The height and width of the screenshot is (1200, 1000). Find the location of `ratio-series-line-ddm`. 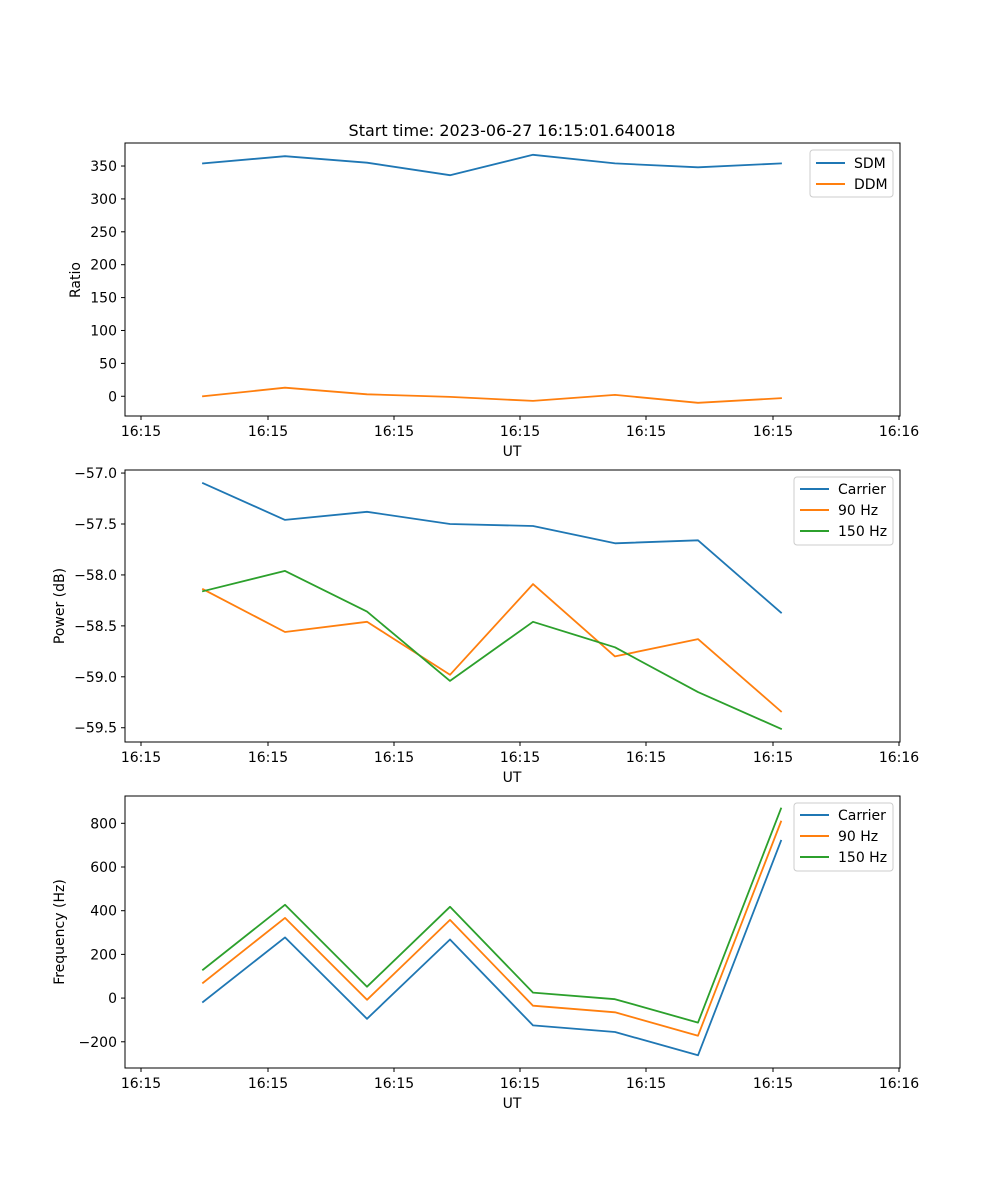

ratio-series-line-ddm is located at coordinates (492, 395).